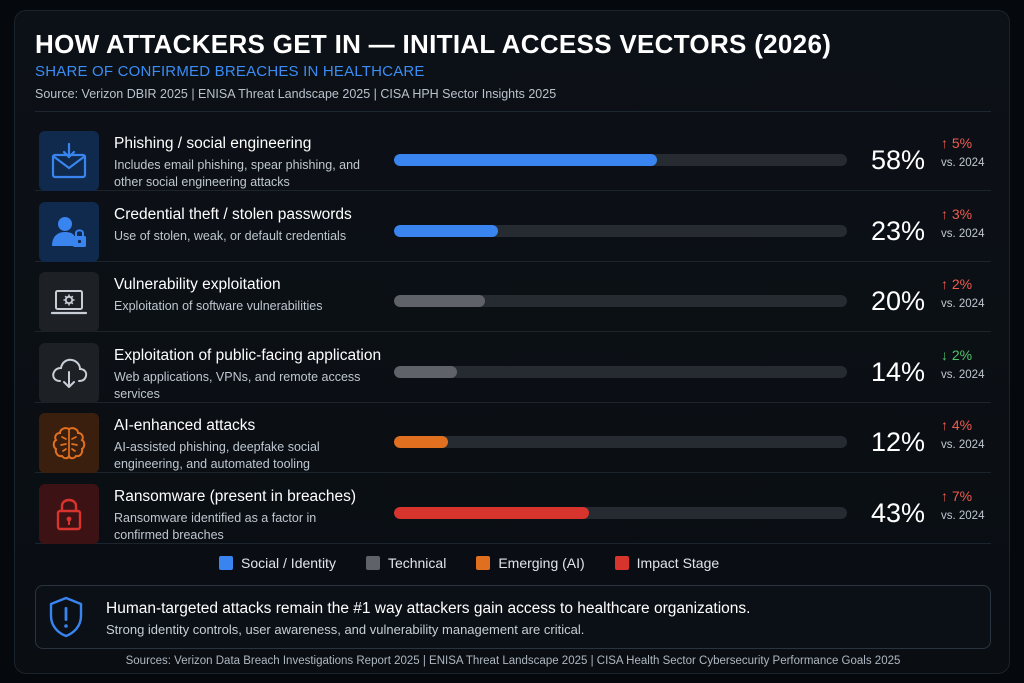  I want to click on value-label: 43%, so click(897, 512).